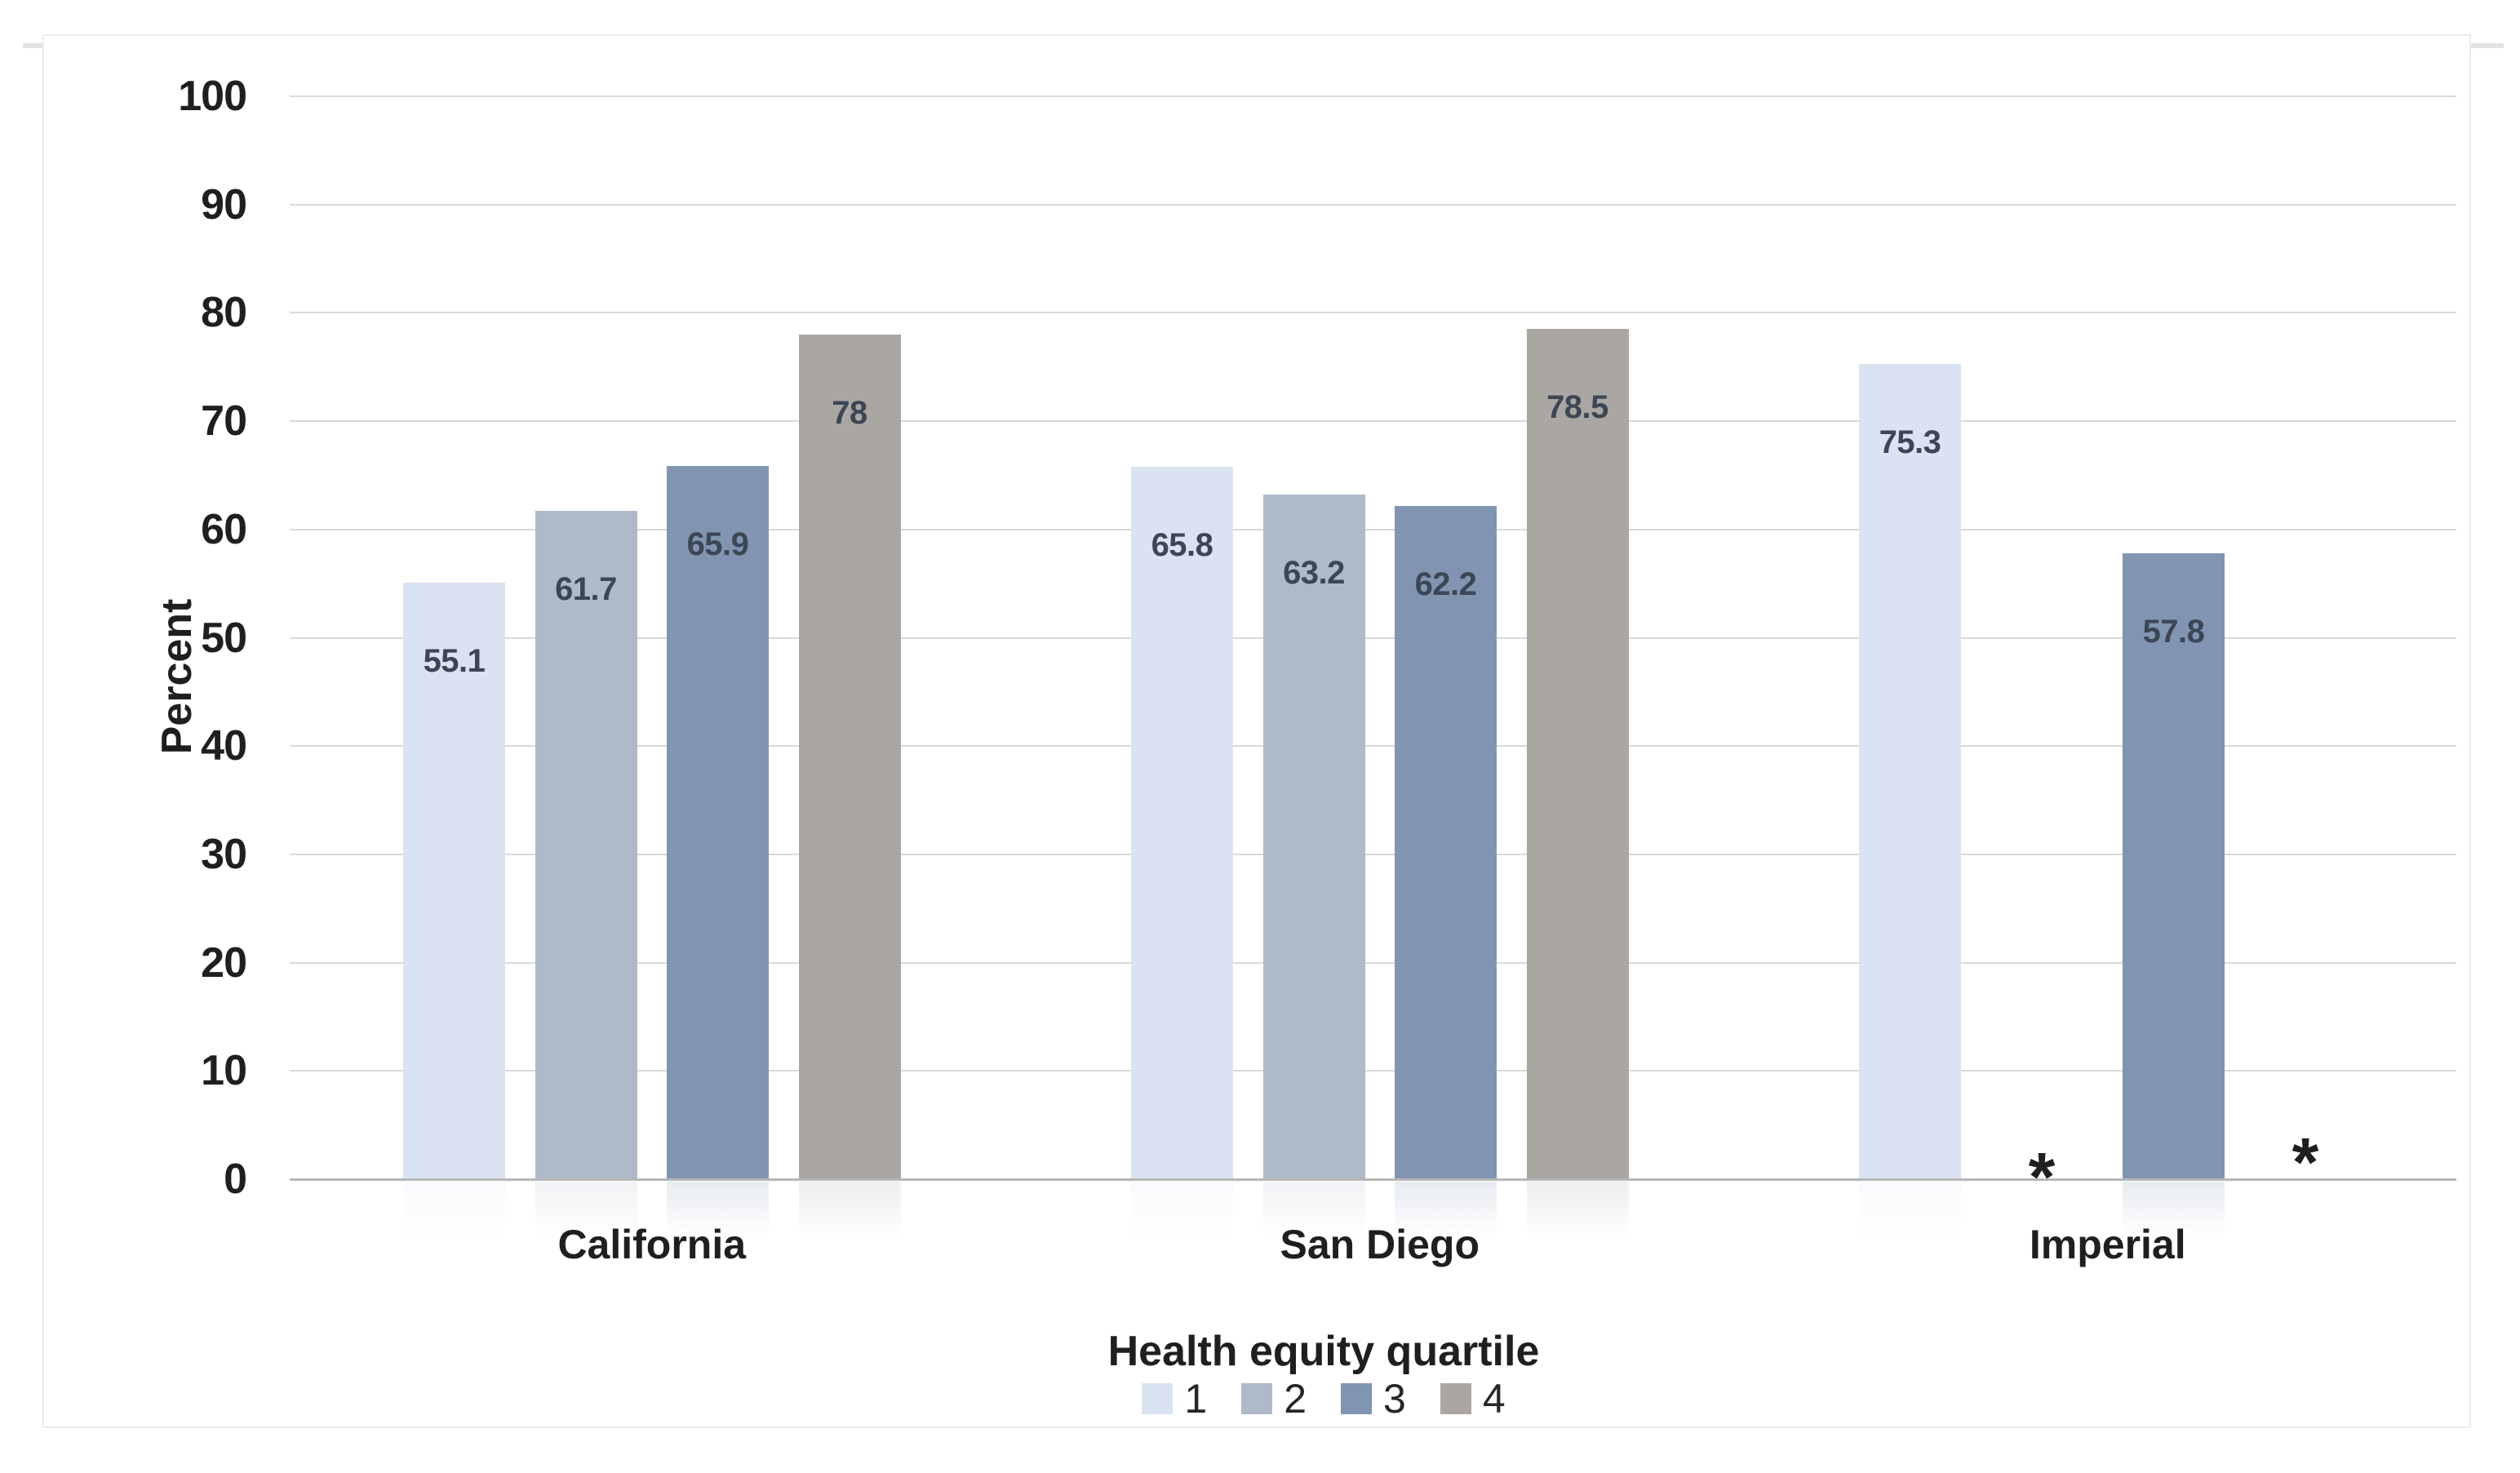  I want to click on bar-value-label: 78, so click(850, 413).